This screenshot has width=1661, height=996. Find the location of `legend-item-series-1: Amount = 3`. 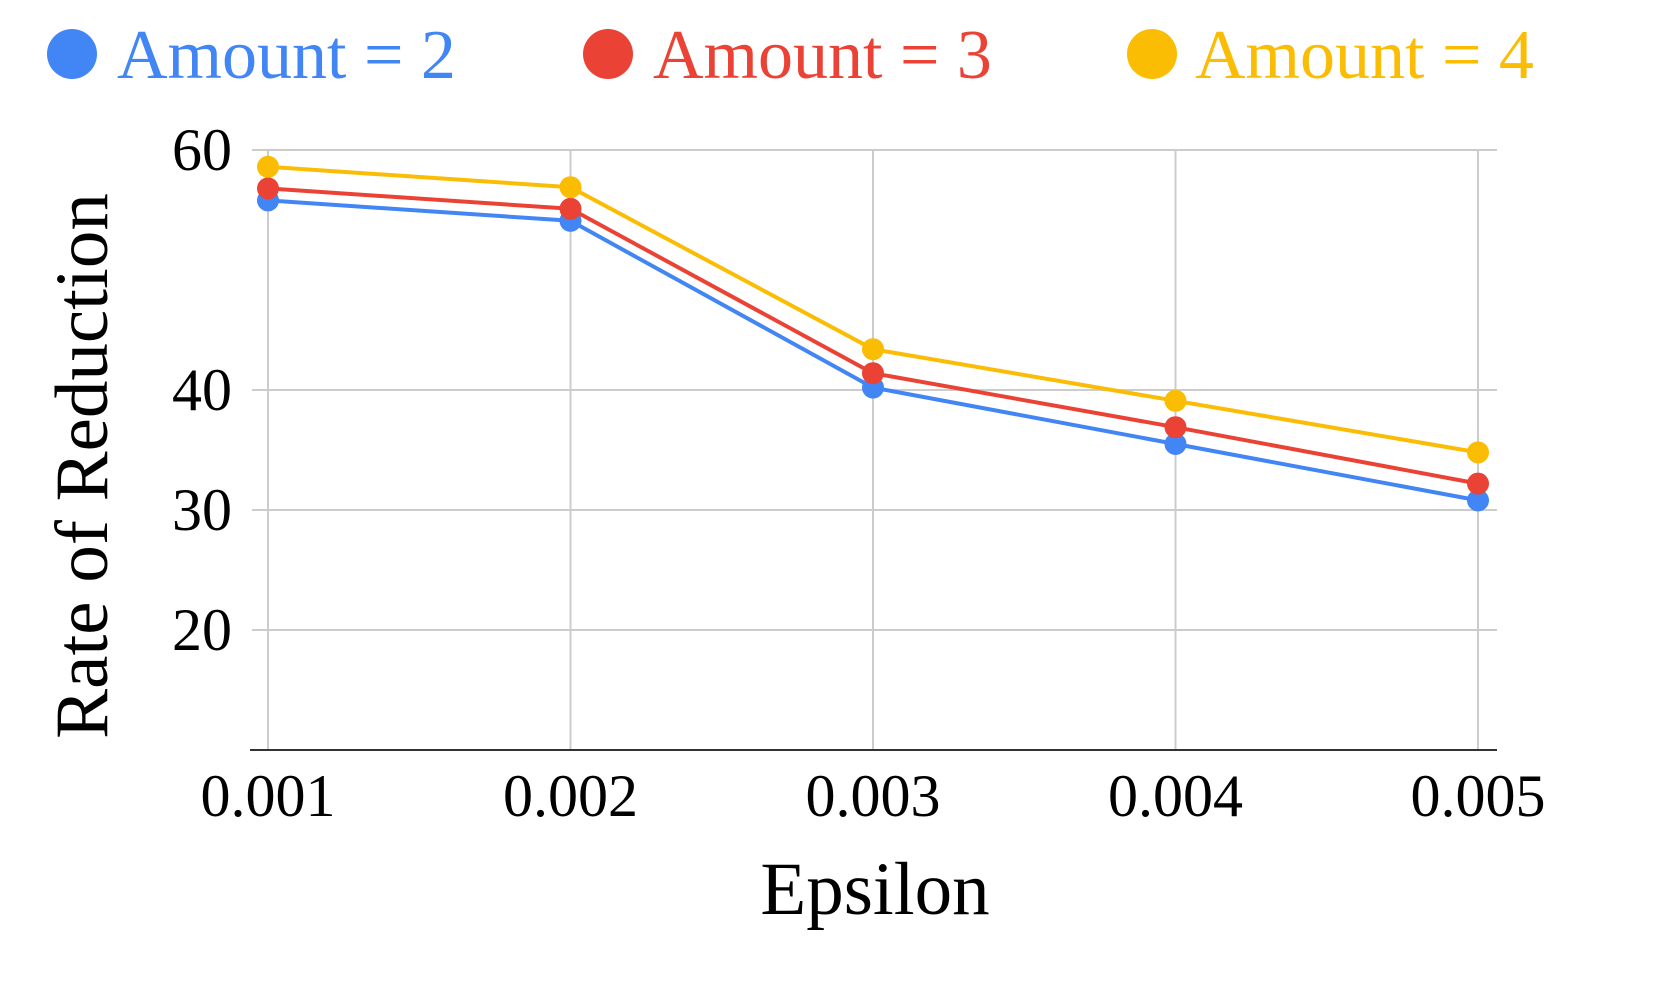

legend-item-series-1: Amount = 3 is located at coordinates (787, 55).